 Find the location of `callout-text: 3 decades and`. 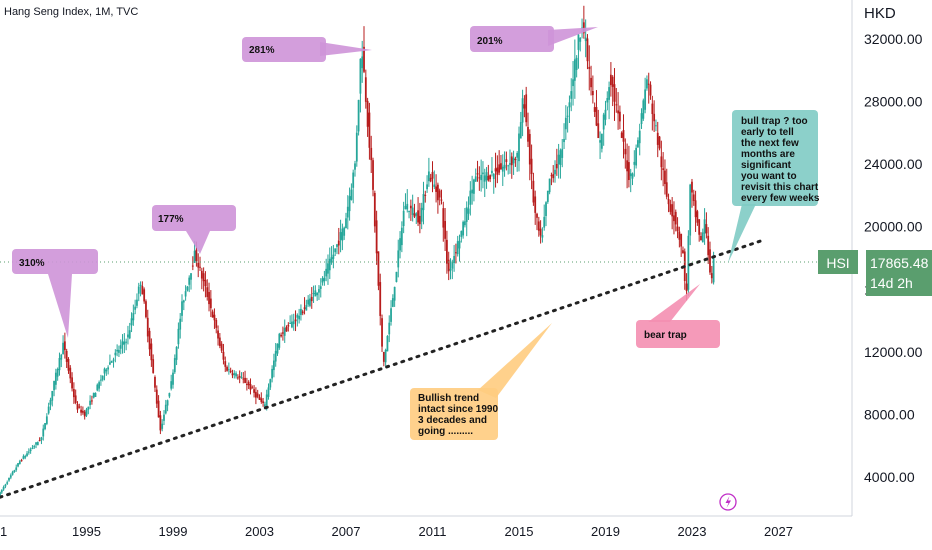

callout-text: 3 decades and is located at coordinates (452, 420).